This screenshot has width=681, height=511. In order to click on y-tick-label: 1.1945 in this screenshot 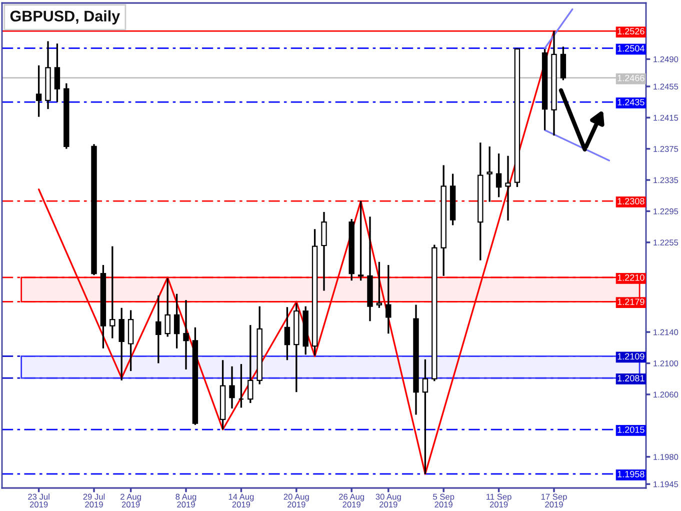, I will do `click(666, 484)`.